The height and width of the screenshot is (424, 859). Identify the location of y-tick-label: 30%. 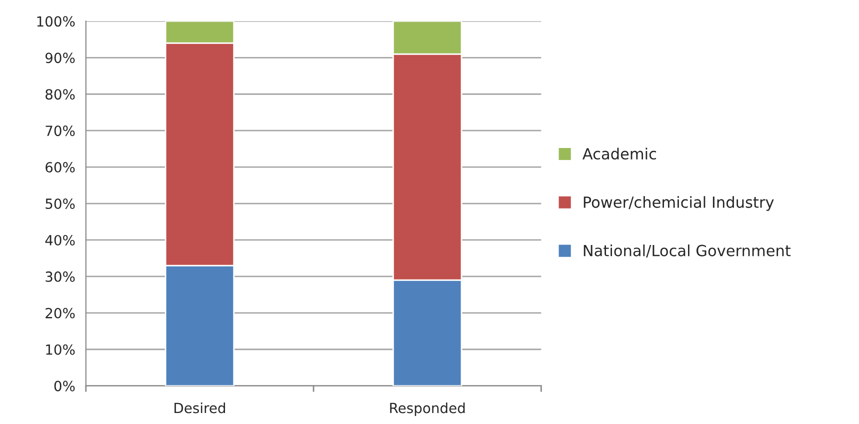
(60, 276).